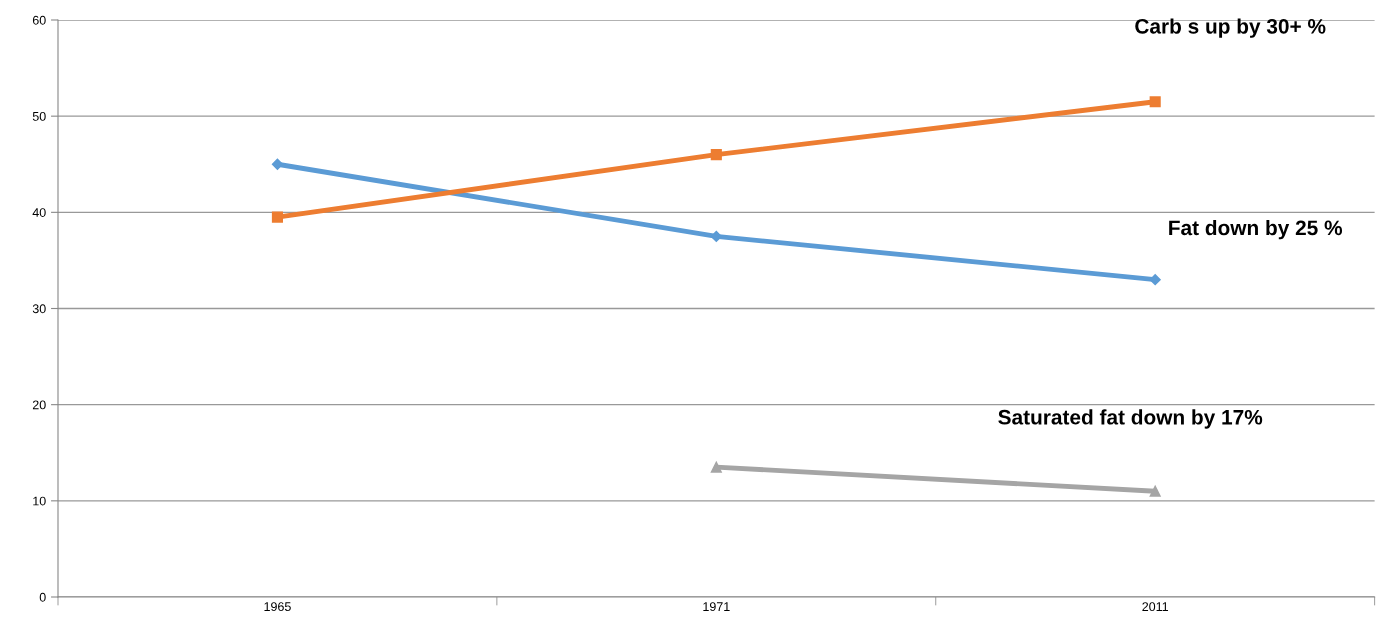  Describe the element at coordinates (39, 212) in the screenshot. I see `y-tick-label: 40` at that location.